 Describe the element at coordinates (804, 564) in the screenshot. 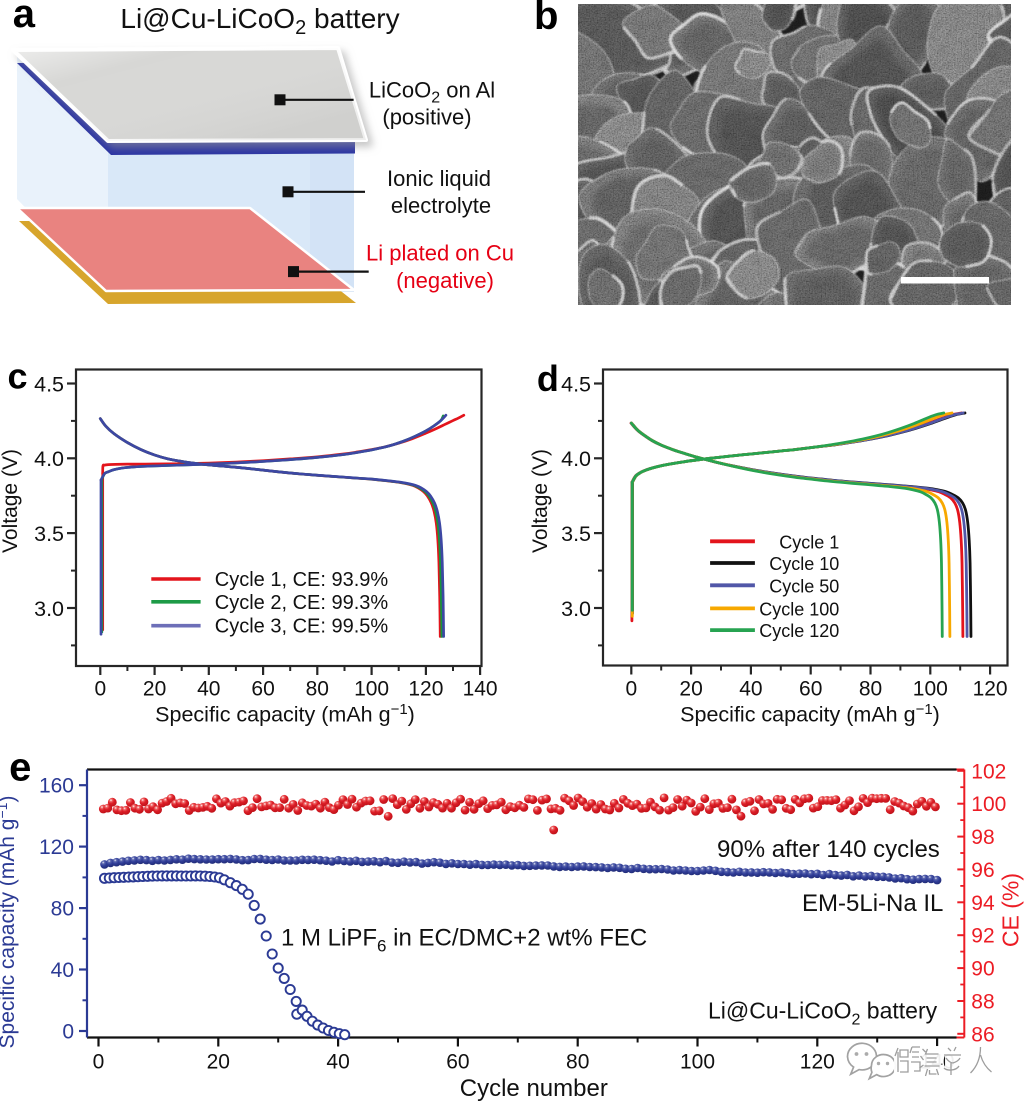

I see `svg-text: Cycle 10` at that location.